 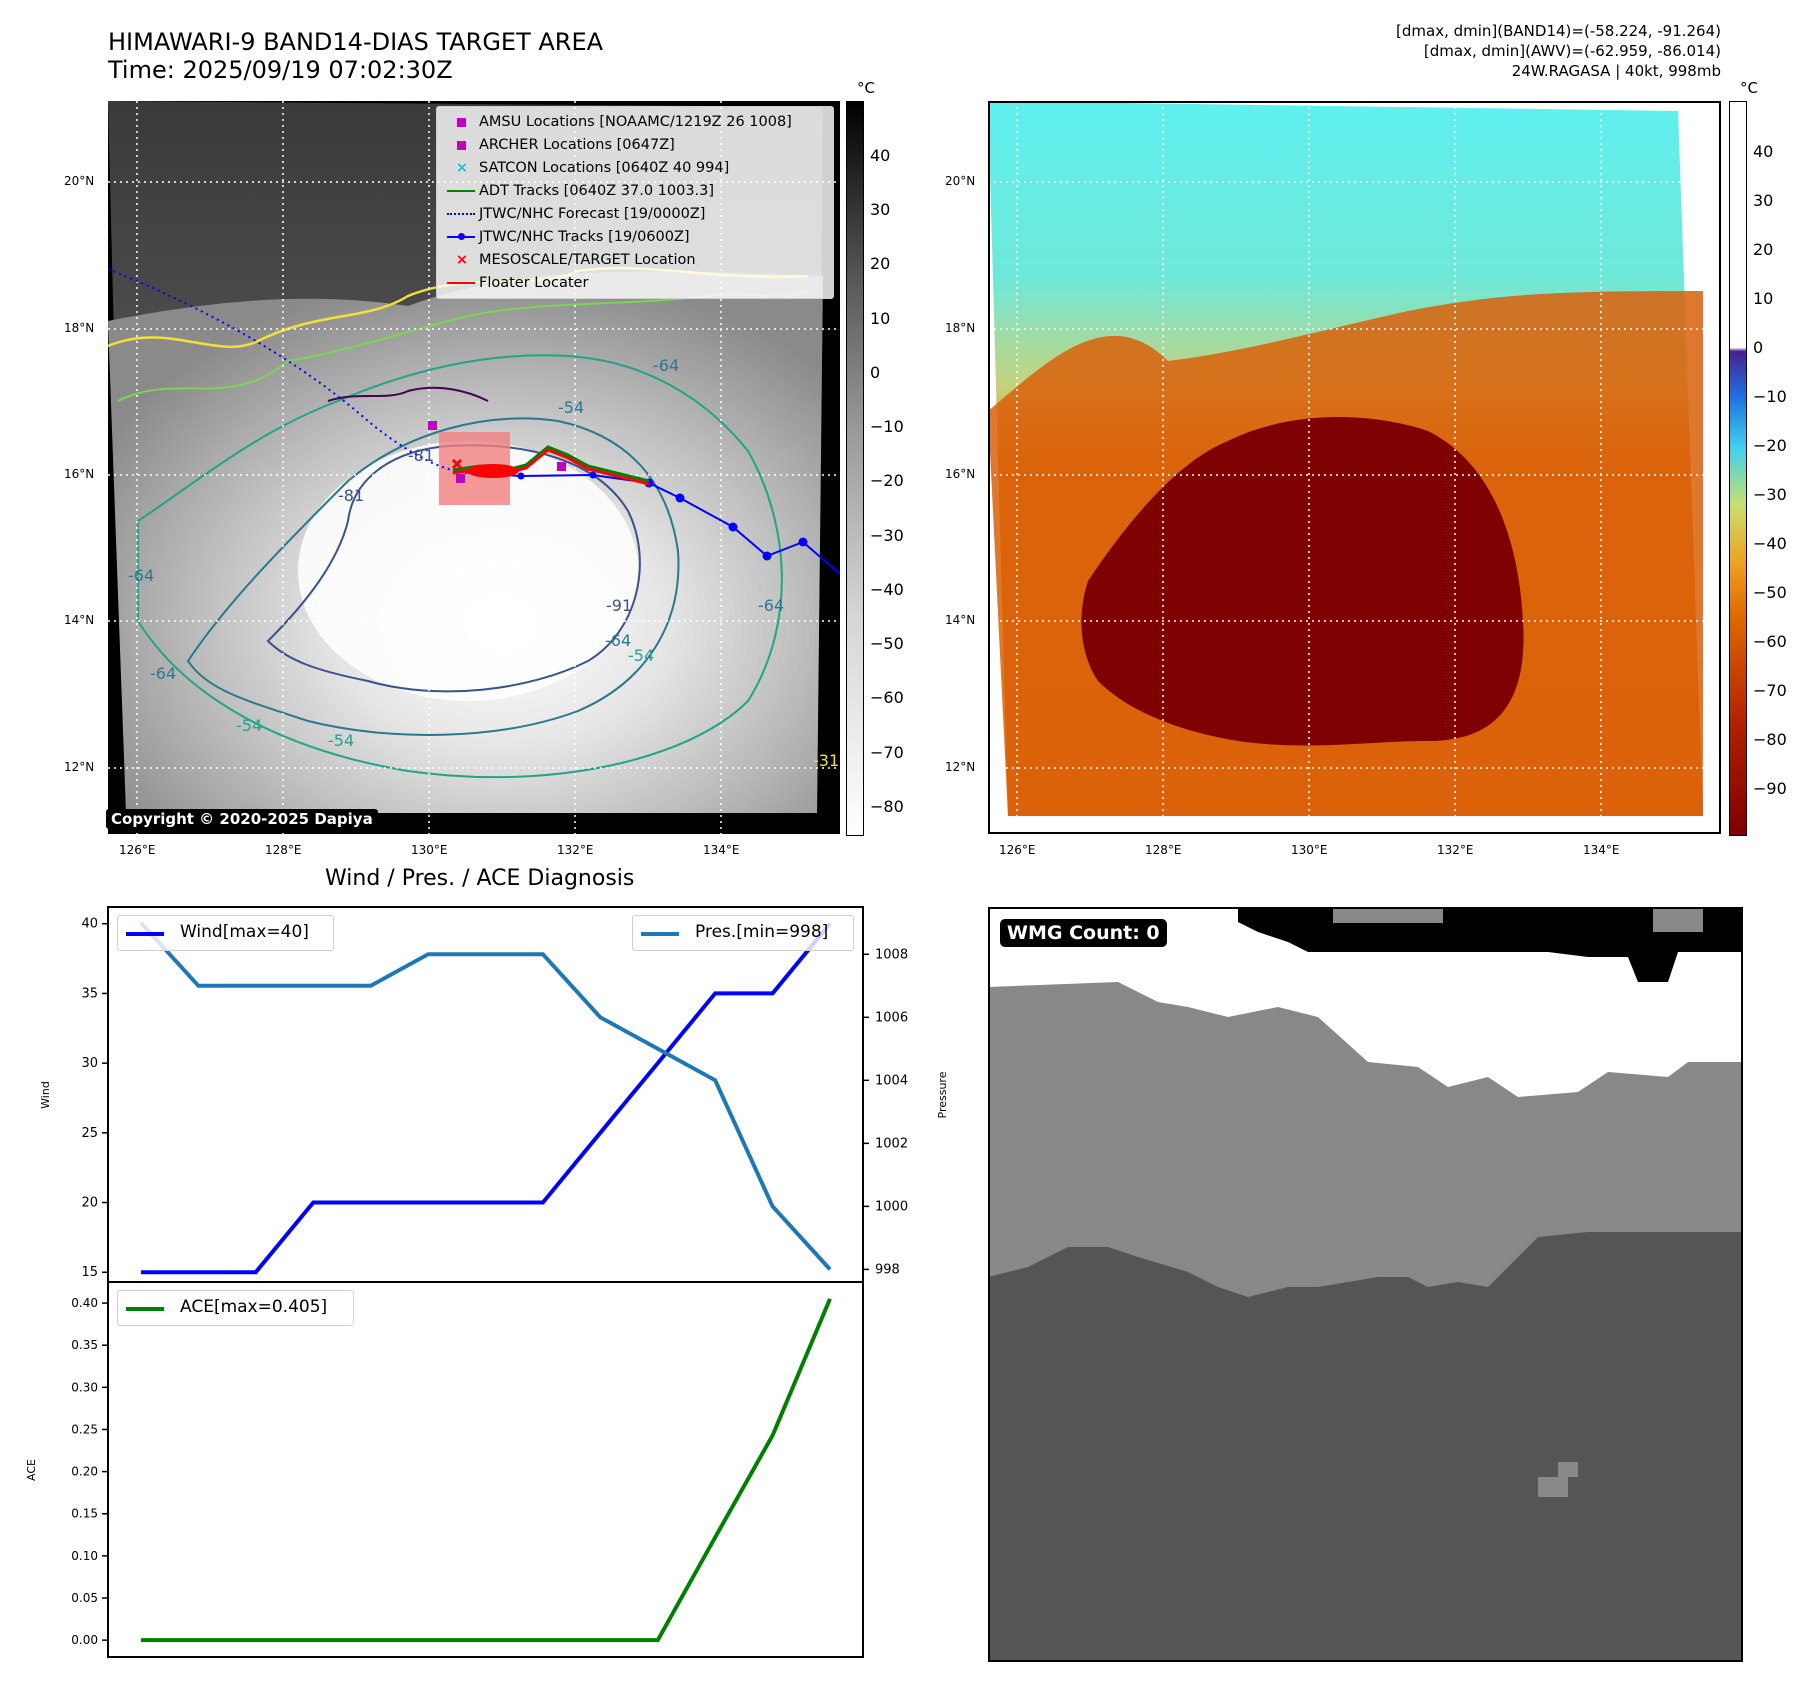 What do you see at coordinates (1770, 396) in the screenshot?
I see `colorbar-tick: −10` at bounding box center [1770, 396].